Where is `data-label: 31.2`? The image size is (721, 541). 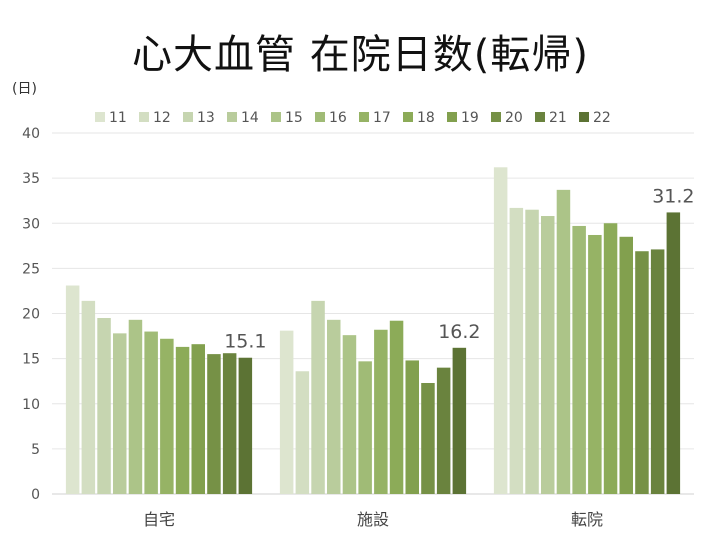 data-label: 31.2 is located at coordinates (673, 196).